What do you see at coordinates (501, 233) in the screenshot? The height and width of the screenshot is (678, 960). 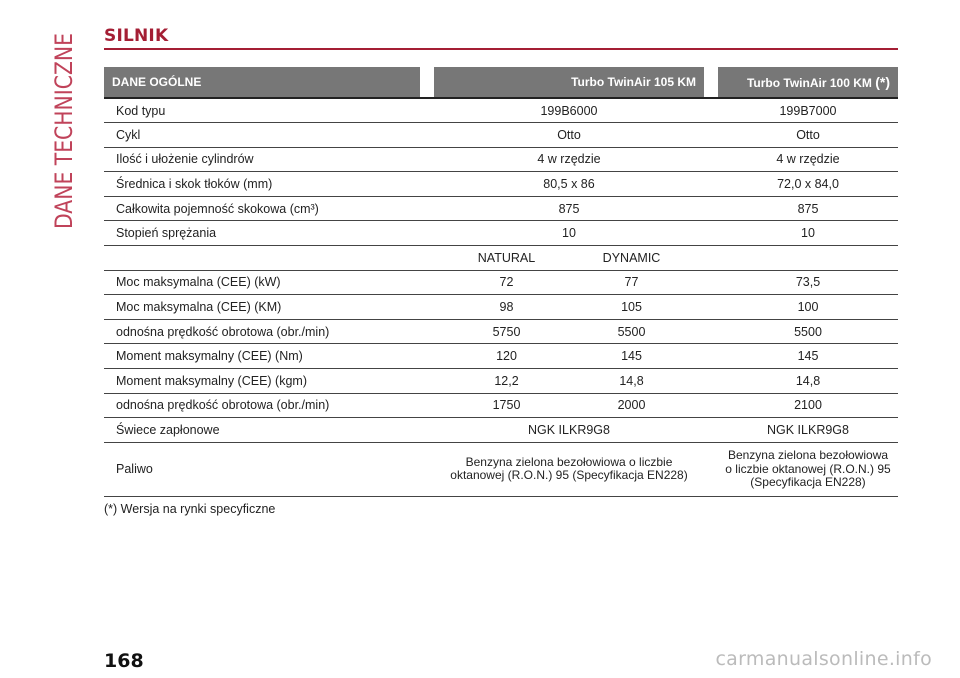 I see `table-row: Stopień sprężania 10 10` at bounding box center [501, 233].